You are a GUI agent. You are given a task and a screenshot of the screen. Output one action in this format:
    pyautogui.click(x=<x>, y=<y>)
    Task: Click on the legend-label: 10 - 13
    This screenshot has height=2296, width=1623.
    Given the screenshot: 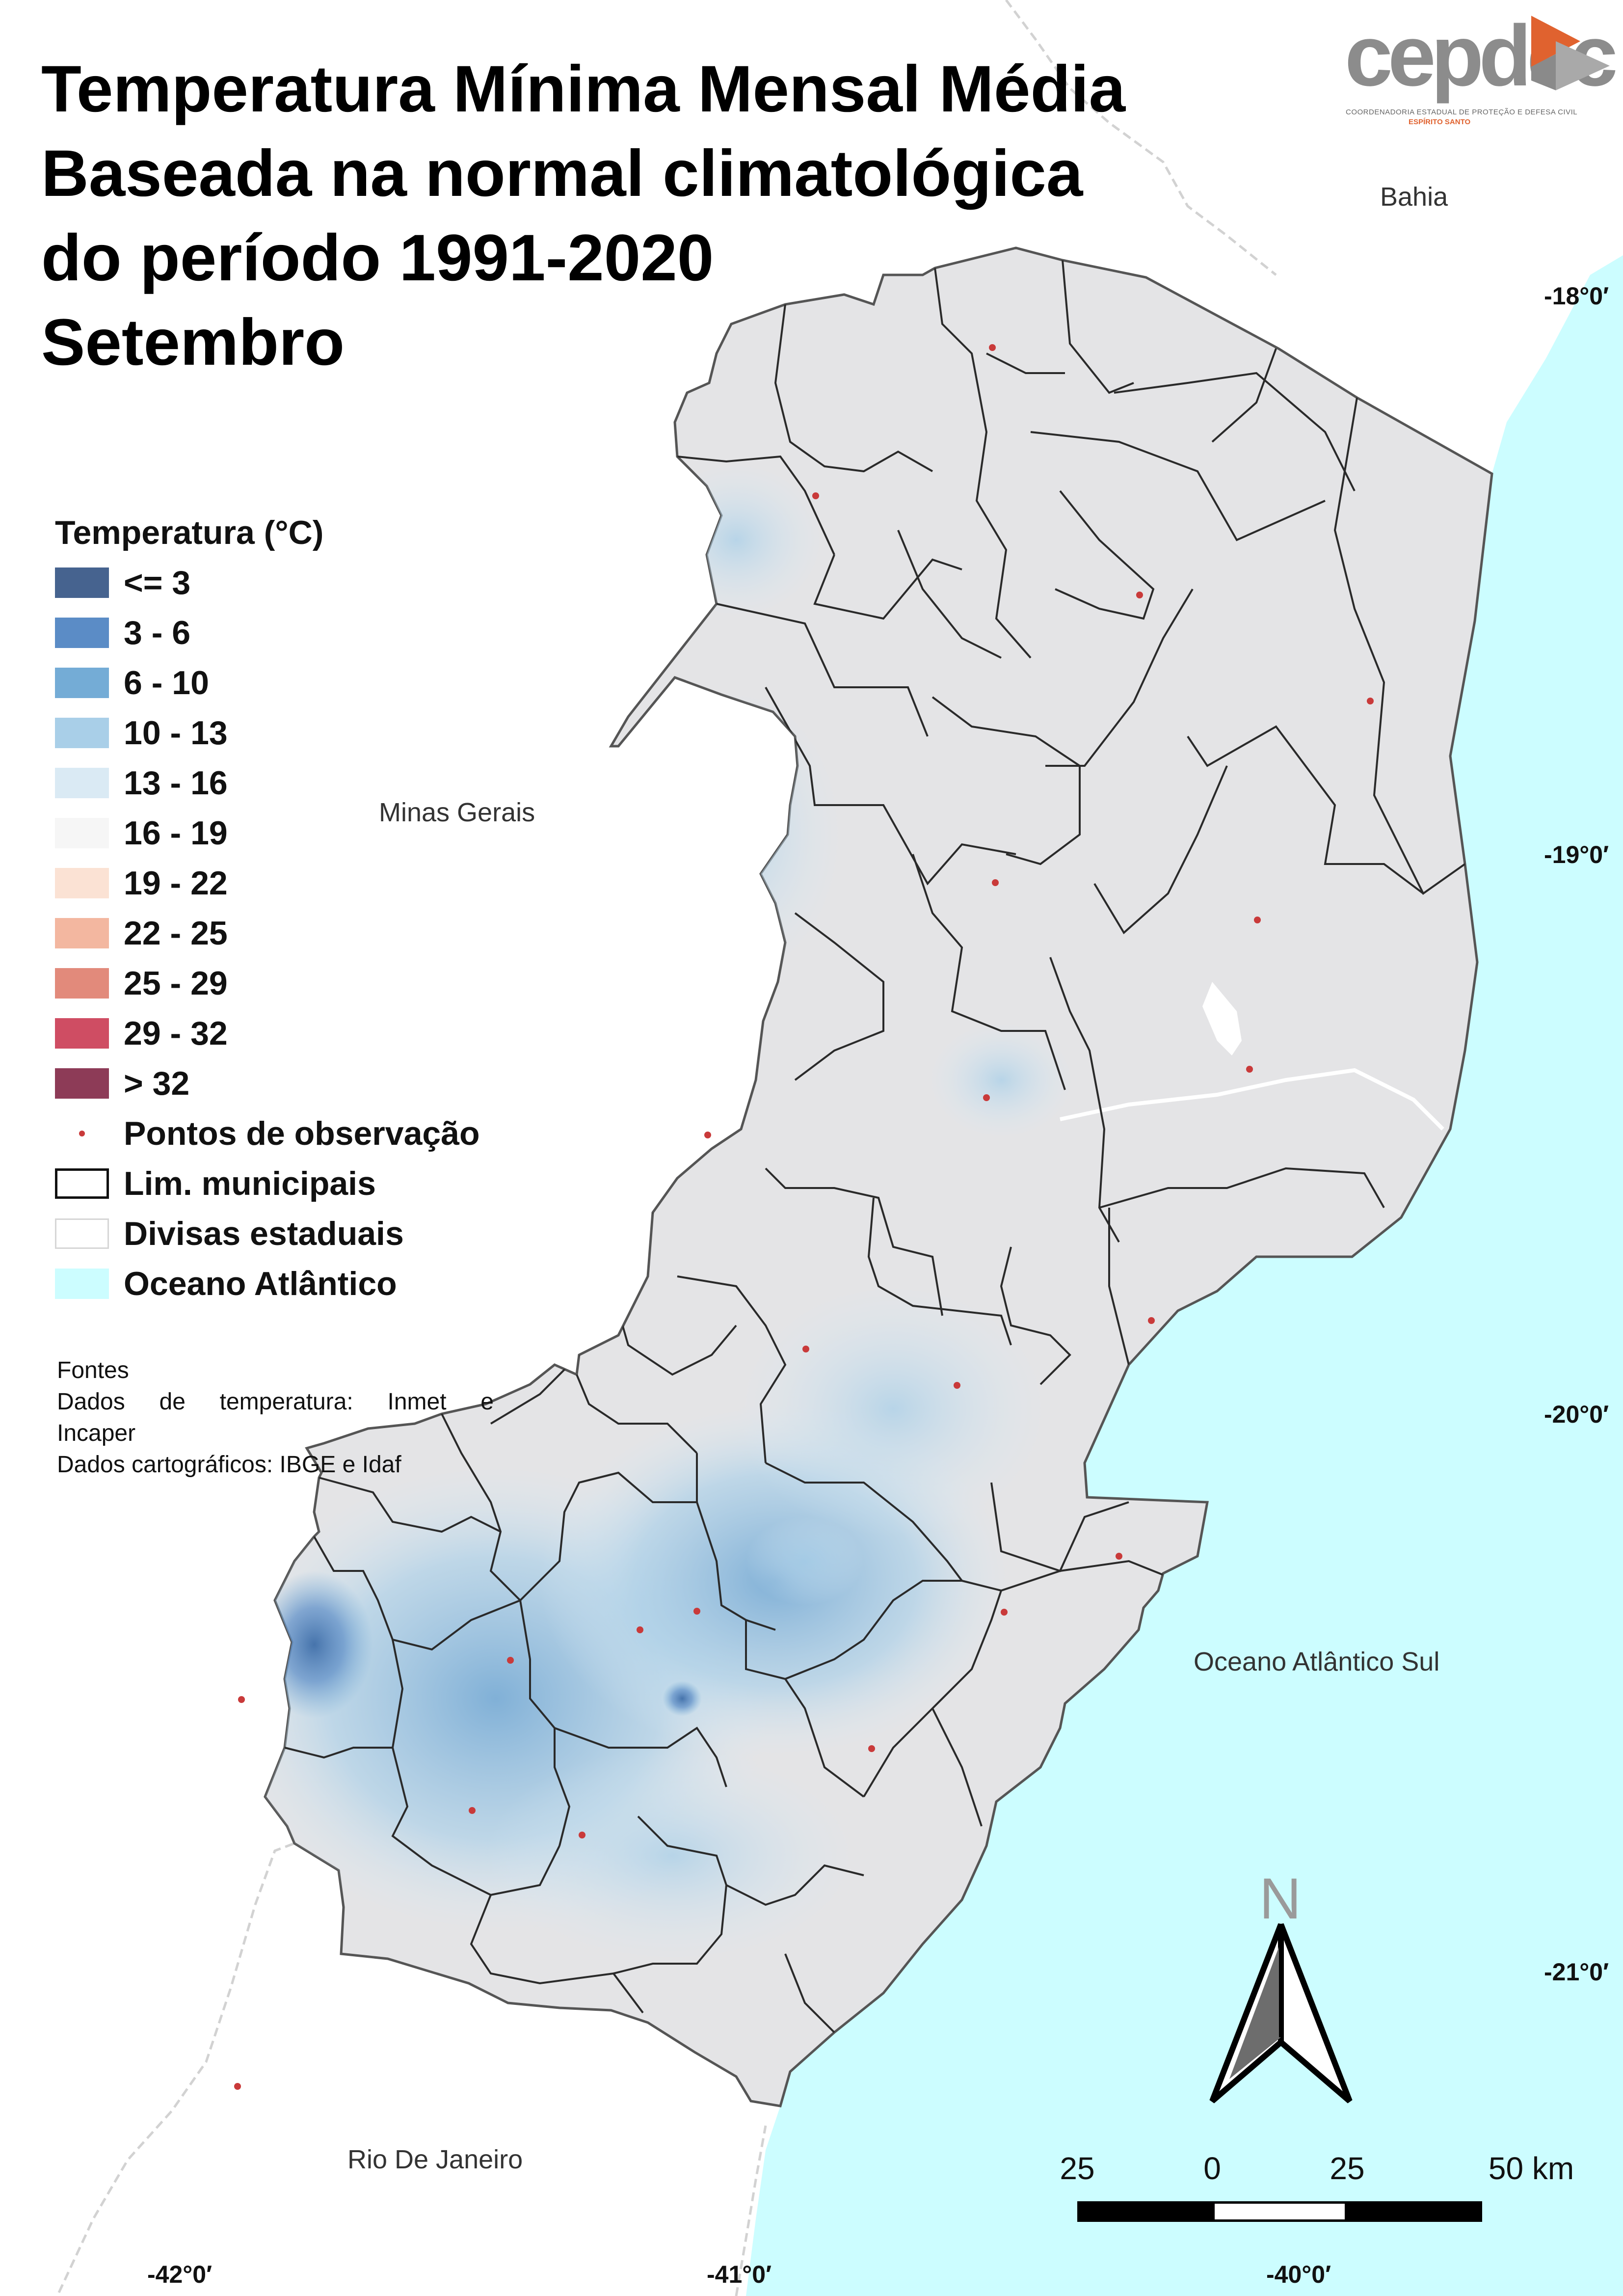 What is the action you would take?
    pyautogui.click(x=176, y=733)
    